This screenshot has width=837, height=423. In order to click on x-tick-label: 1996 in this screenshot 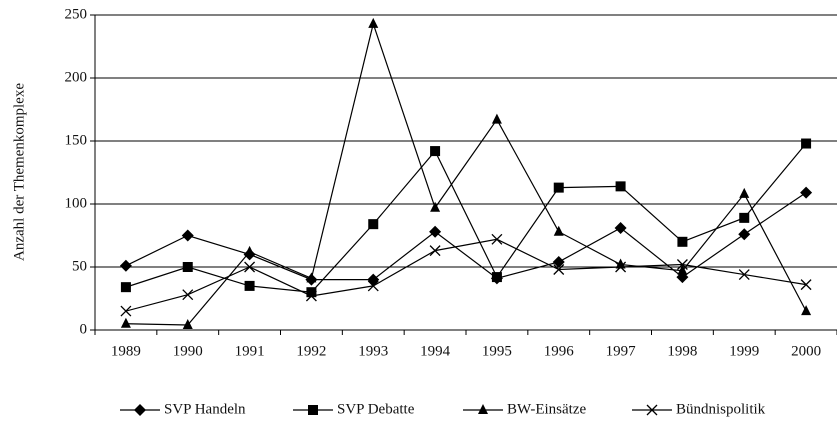, I will do `click(559, 351)`.